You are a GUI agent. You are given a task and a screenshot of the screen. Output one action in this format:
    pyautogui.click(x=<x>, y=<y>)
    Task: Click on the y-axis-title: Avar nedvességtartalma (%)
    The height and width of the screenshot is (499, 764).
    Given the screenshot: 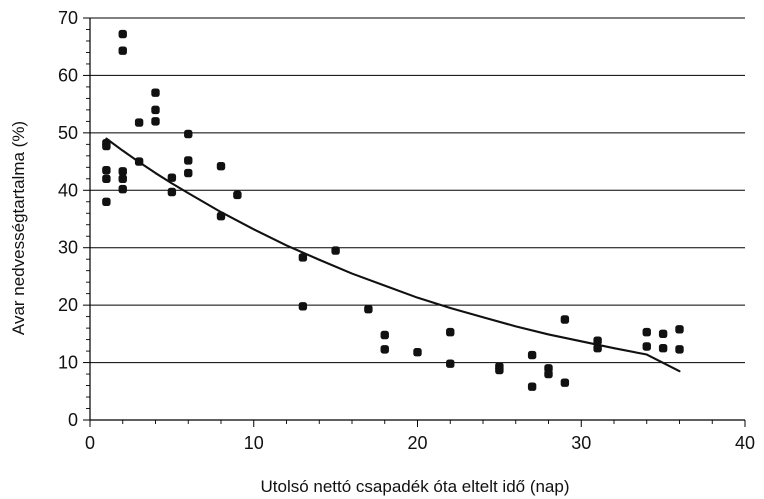 What is the action you would take?
    pyautogui.click(x=18, y=228)
    